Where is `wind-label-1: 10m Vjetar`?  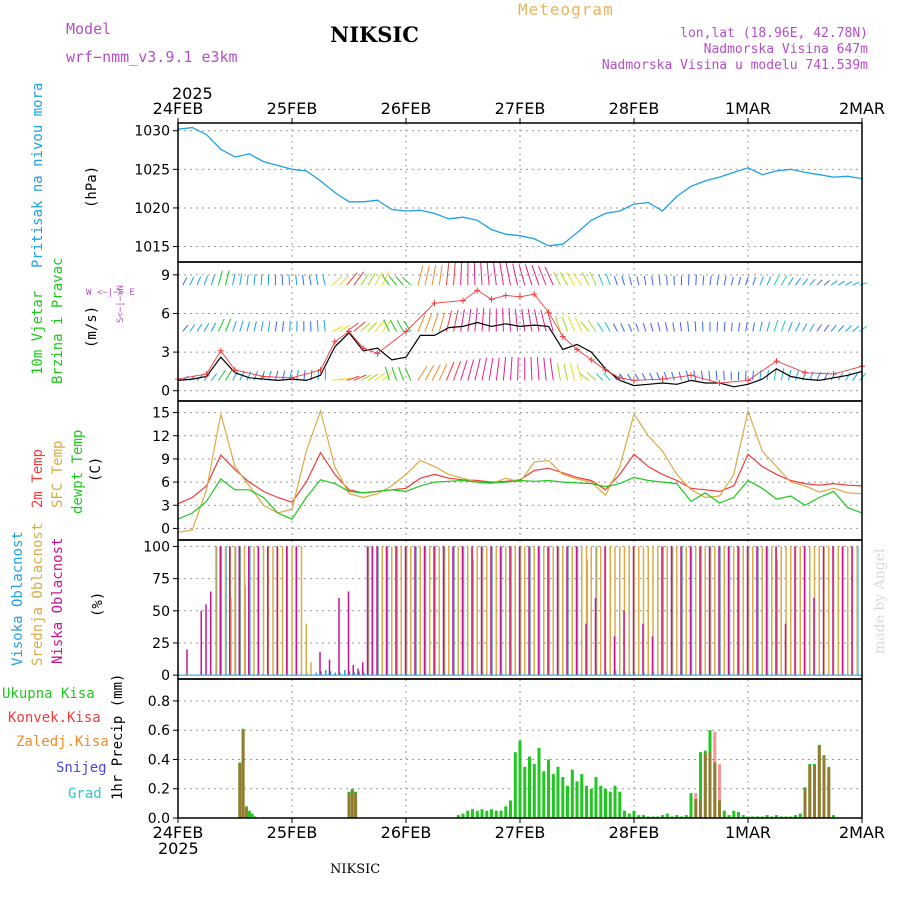 wind-label-1: 10m Vjetar is located at coordinates (38, 332).